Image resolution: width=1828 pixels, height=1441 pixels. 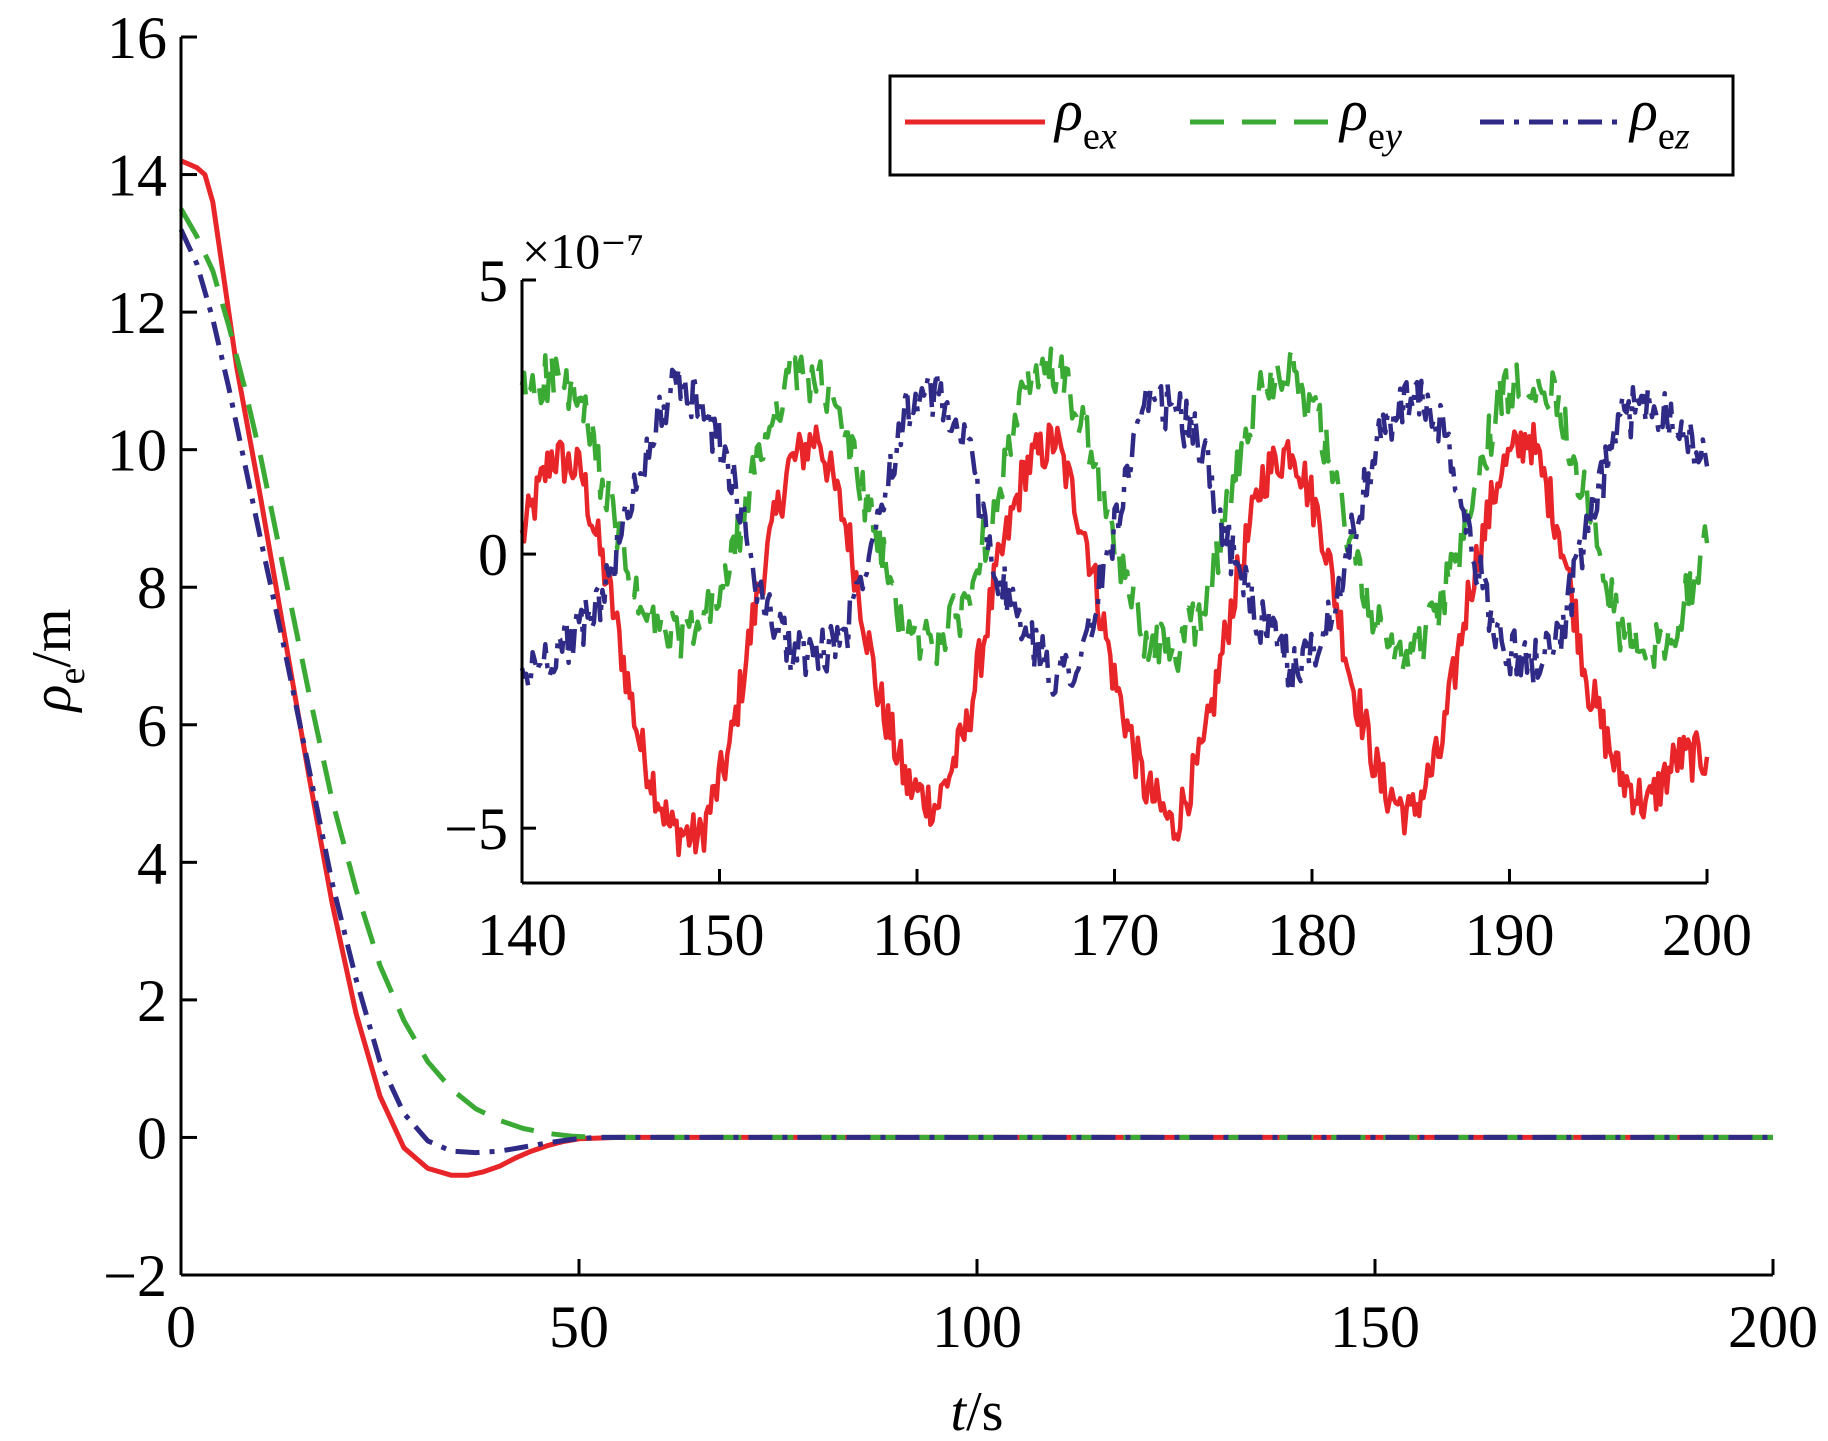 What do you see at coordinates (1115, 935) in the screenshot?
I see `inset-x-tick-label: 170` at bounding box center [1115, 935].